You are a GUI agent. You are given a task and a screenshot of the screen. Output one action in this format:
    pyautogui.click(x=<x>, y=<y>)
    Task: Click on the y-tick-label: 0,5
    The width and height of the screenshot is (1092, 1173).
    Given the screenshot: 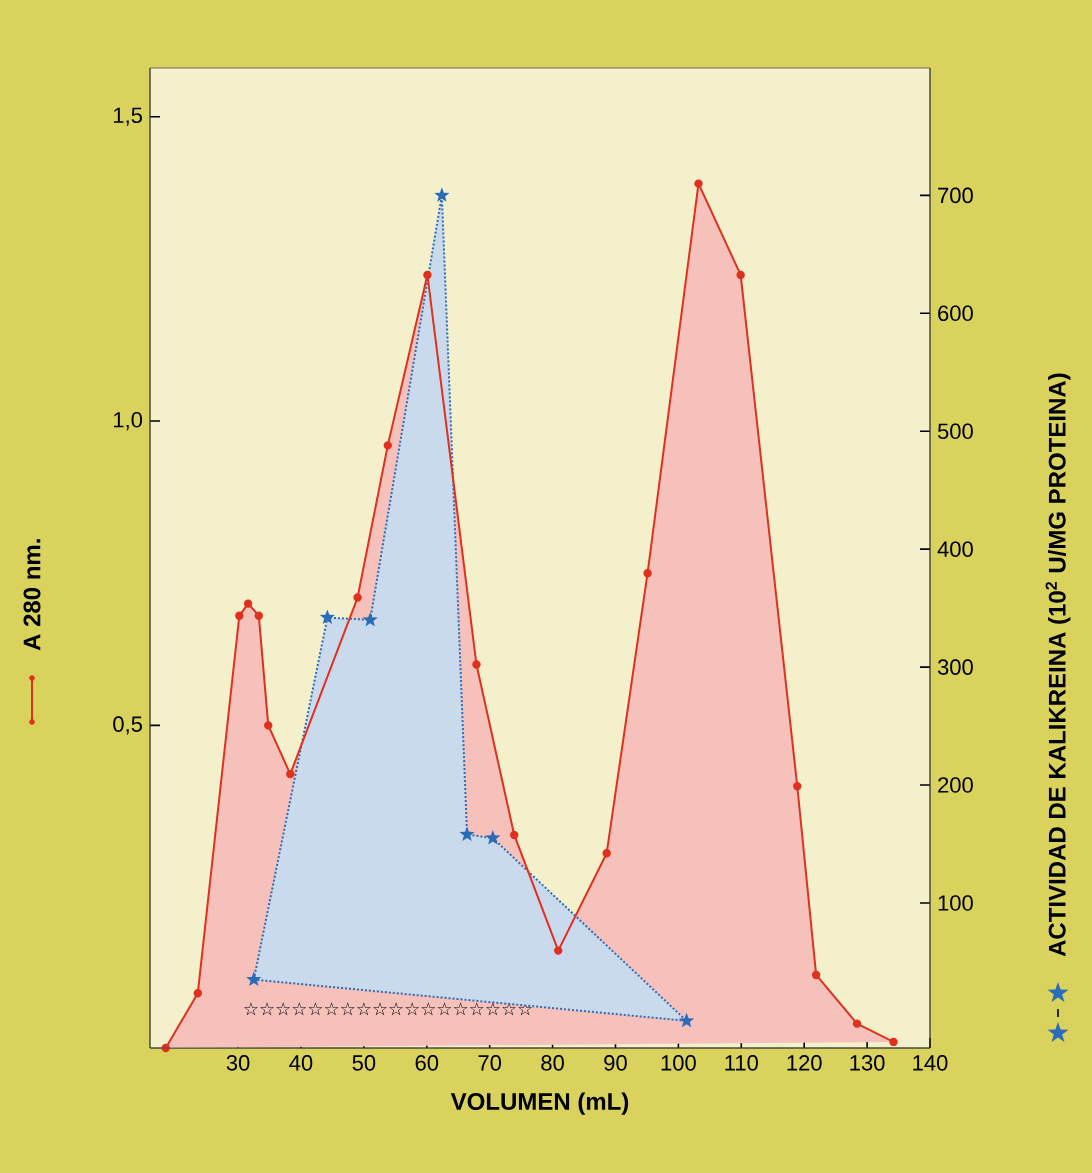 What is the action you would take?
    pyautogui.click(x=127, y=725)
    